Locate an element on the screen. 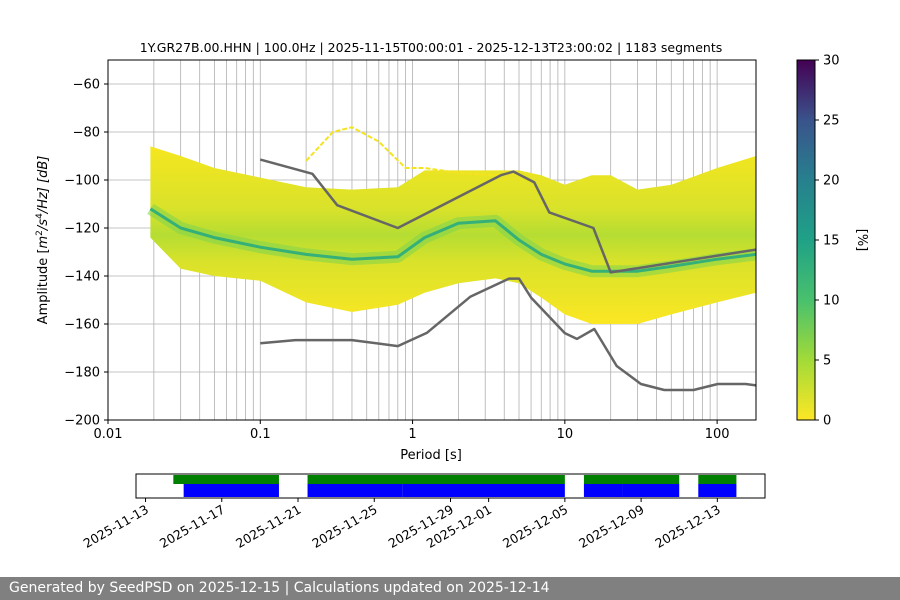 This screenshot has width=900, height=600. date-tick-label: 2025-11-25 is located at coordinates (344, 526).